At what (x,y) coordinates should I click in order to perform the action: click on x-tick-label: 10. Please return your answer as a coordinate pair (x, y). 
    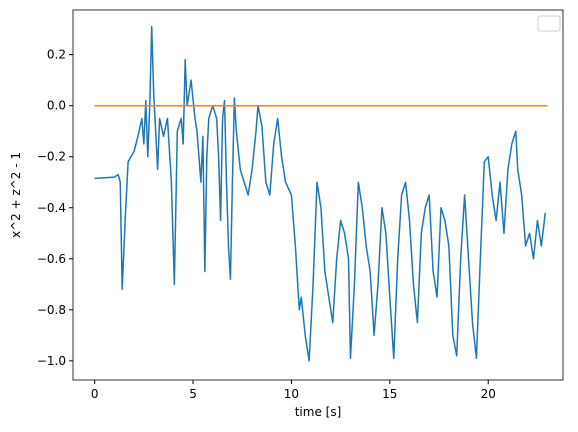
    Looking at the image, I should click on (291, 394).